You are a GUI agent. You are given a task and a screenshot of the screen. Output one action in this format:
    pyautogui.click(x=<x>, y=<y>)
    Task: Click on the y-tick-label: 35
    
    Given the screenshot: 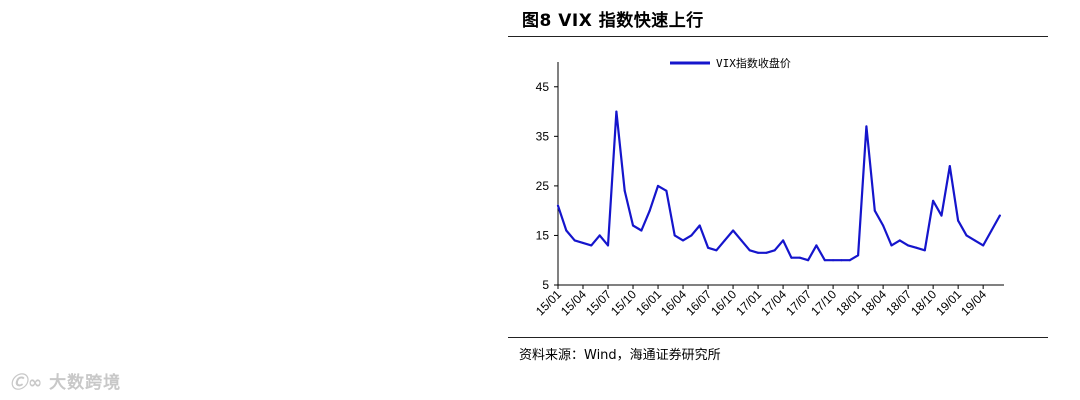 What is the action you would take?
    pyautogui.click(x=543, y=136)
    